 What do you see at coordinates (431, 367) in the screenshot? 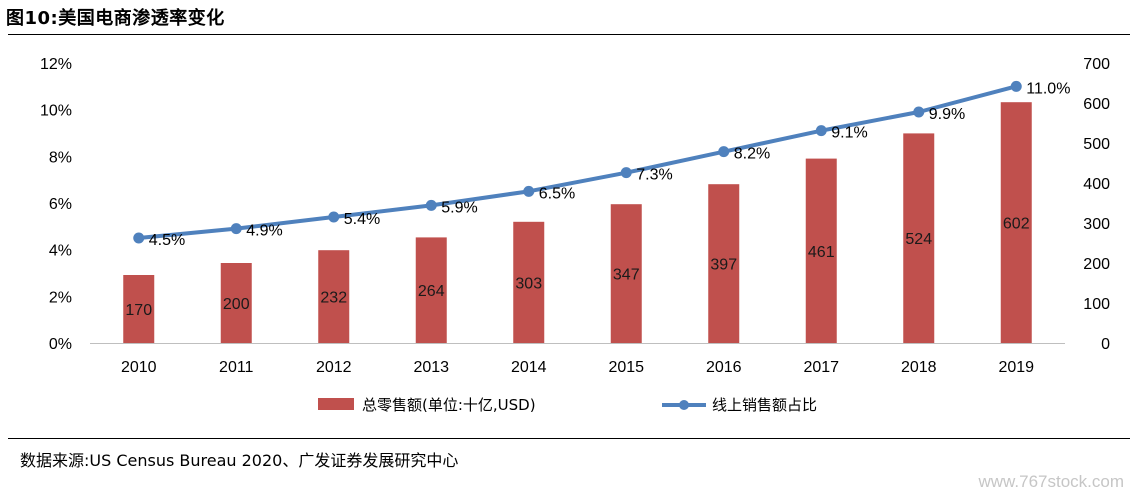
I see `x-axis-tick: 2013` at bounding box center [431, 367].